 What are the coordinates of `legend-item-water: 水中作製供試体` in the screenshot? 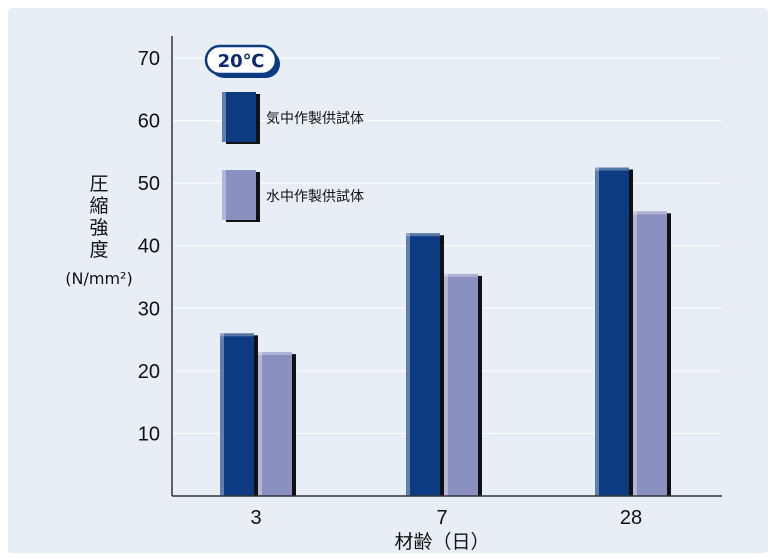 It's located at (293, 196).